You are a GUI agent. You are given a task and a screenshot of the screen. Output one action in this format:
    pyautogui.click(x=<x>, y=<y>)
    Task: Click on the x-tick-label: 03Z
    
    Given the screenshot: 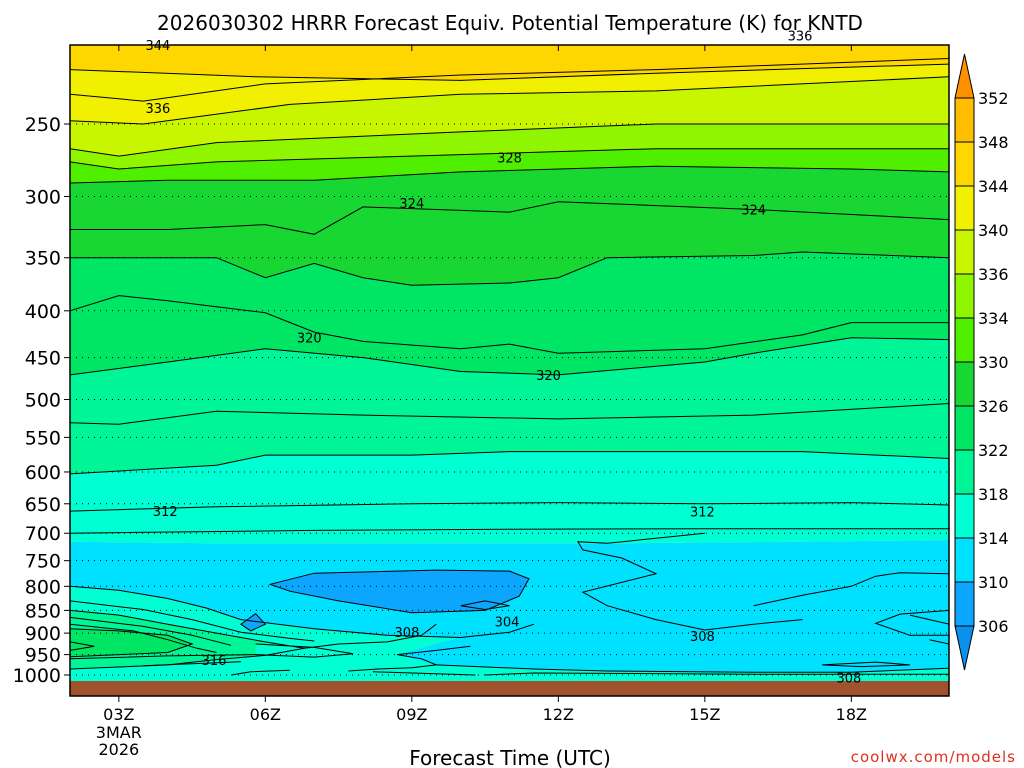 What is the action you would take?
    pyautogui.click(x=118, y=714)
    